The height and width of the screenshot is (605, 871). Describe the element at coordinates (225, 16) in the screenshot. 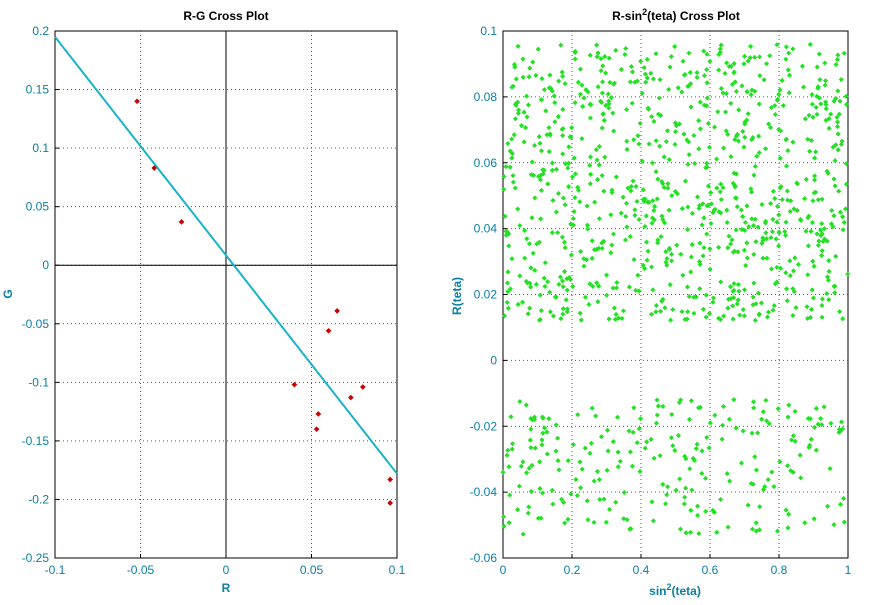

I see `rg-plot-title: R-G Cross Plot` at that location.